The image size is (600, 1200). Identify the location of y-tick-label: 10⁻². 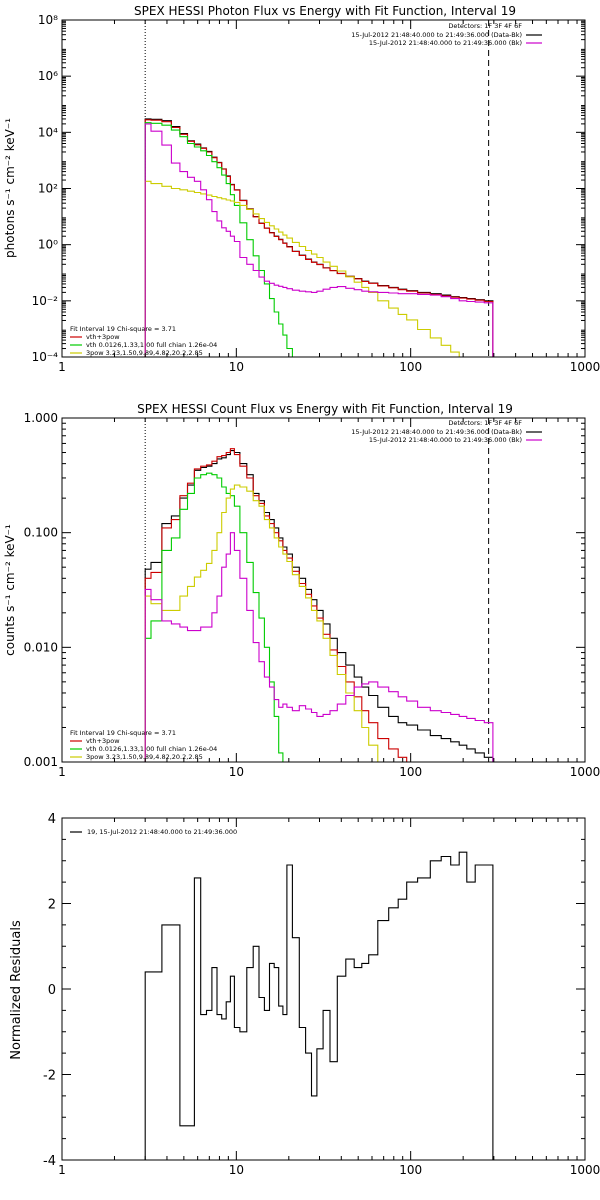
(45, 301).